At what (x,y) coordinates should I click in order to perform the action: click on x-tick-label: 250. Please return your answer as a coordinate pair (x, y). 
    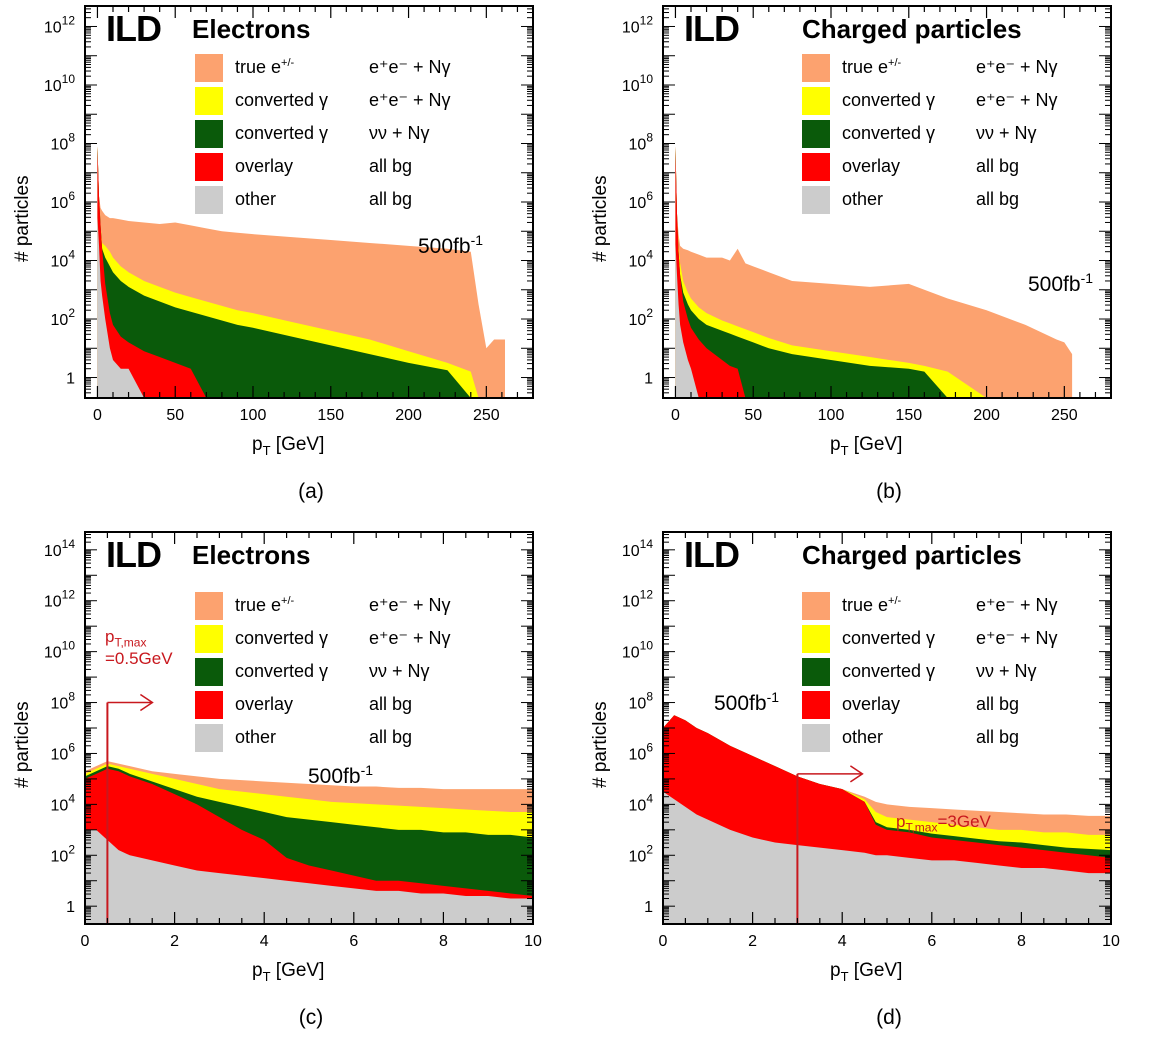
    Looking at the image, I should click on (486, 415).